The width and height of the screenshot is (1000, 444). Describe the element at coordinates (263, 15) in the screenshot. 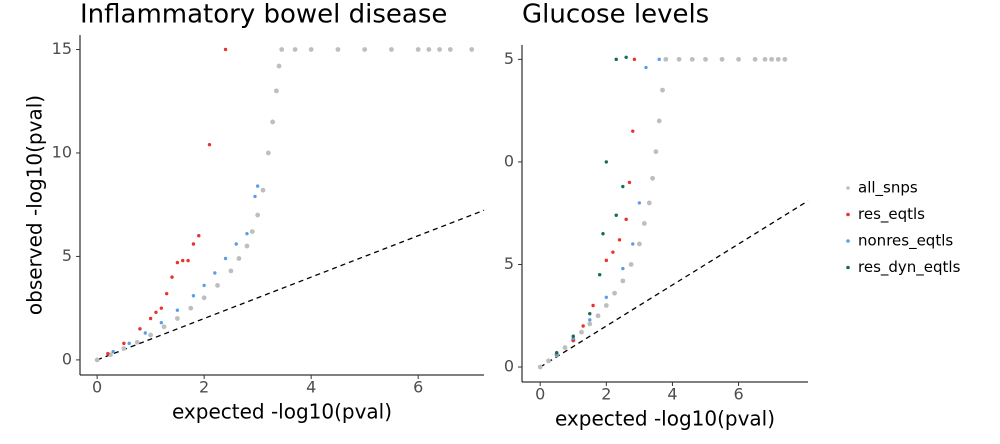

I see `chart-title: Inflammatory bowel disease` at that location.